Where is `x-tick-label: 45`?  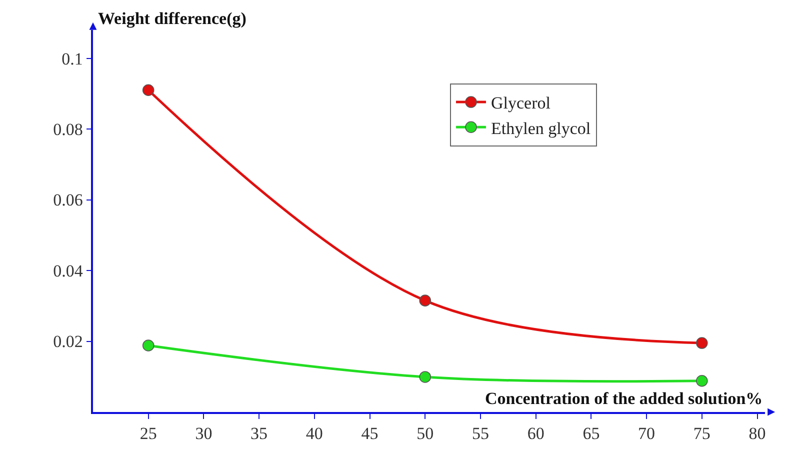
x-tick-label: 45 is located at coordinates (369, 434).